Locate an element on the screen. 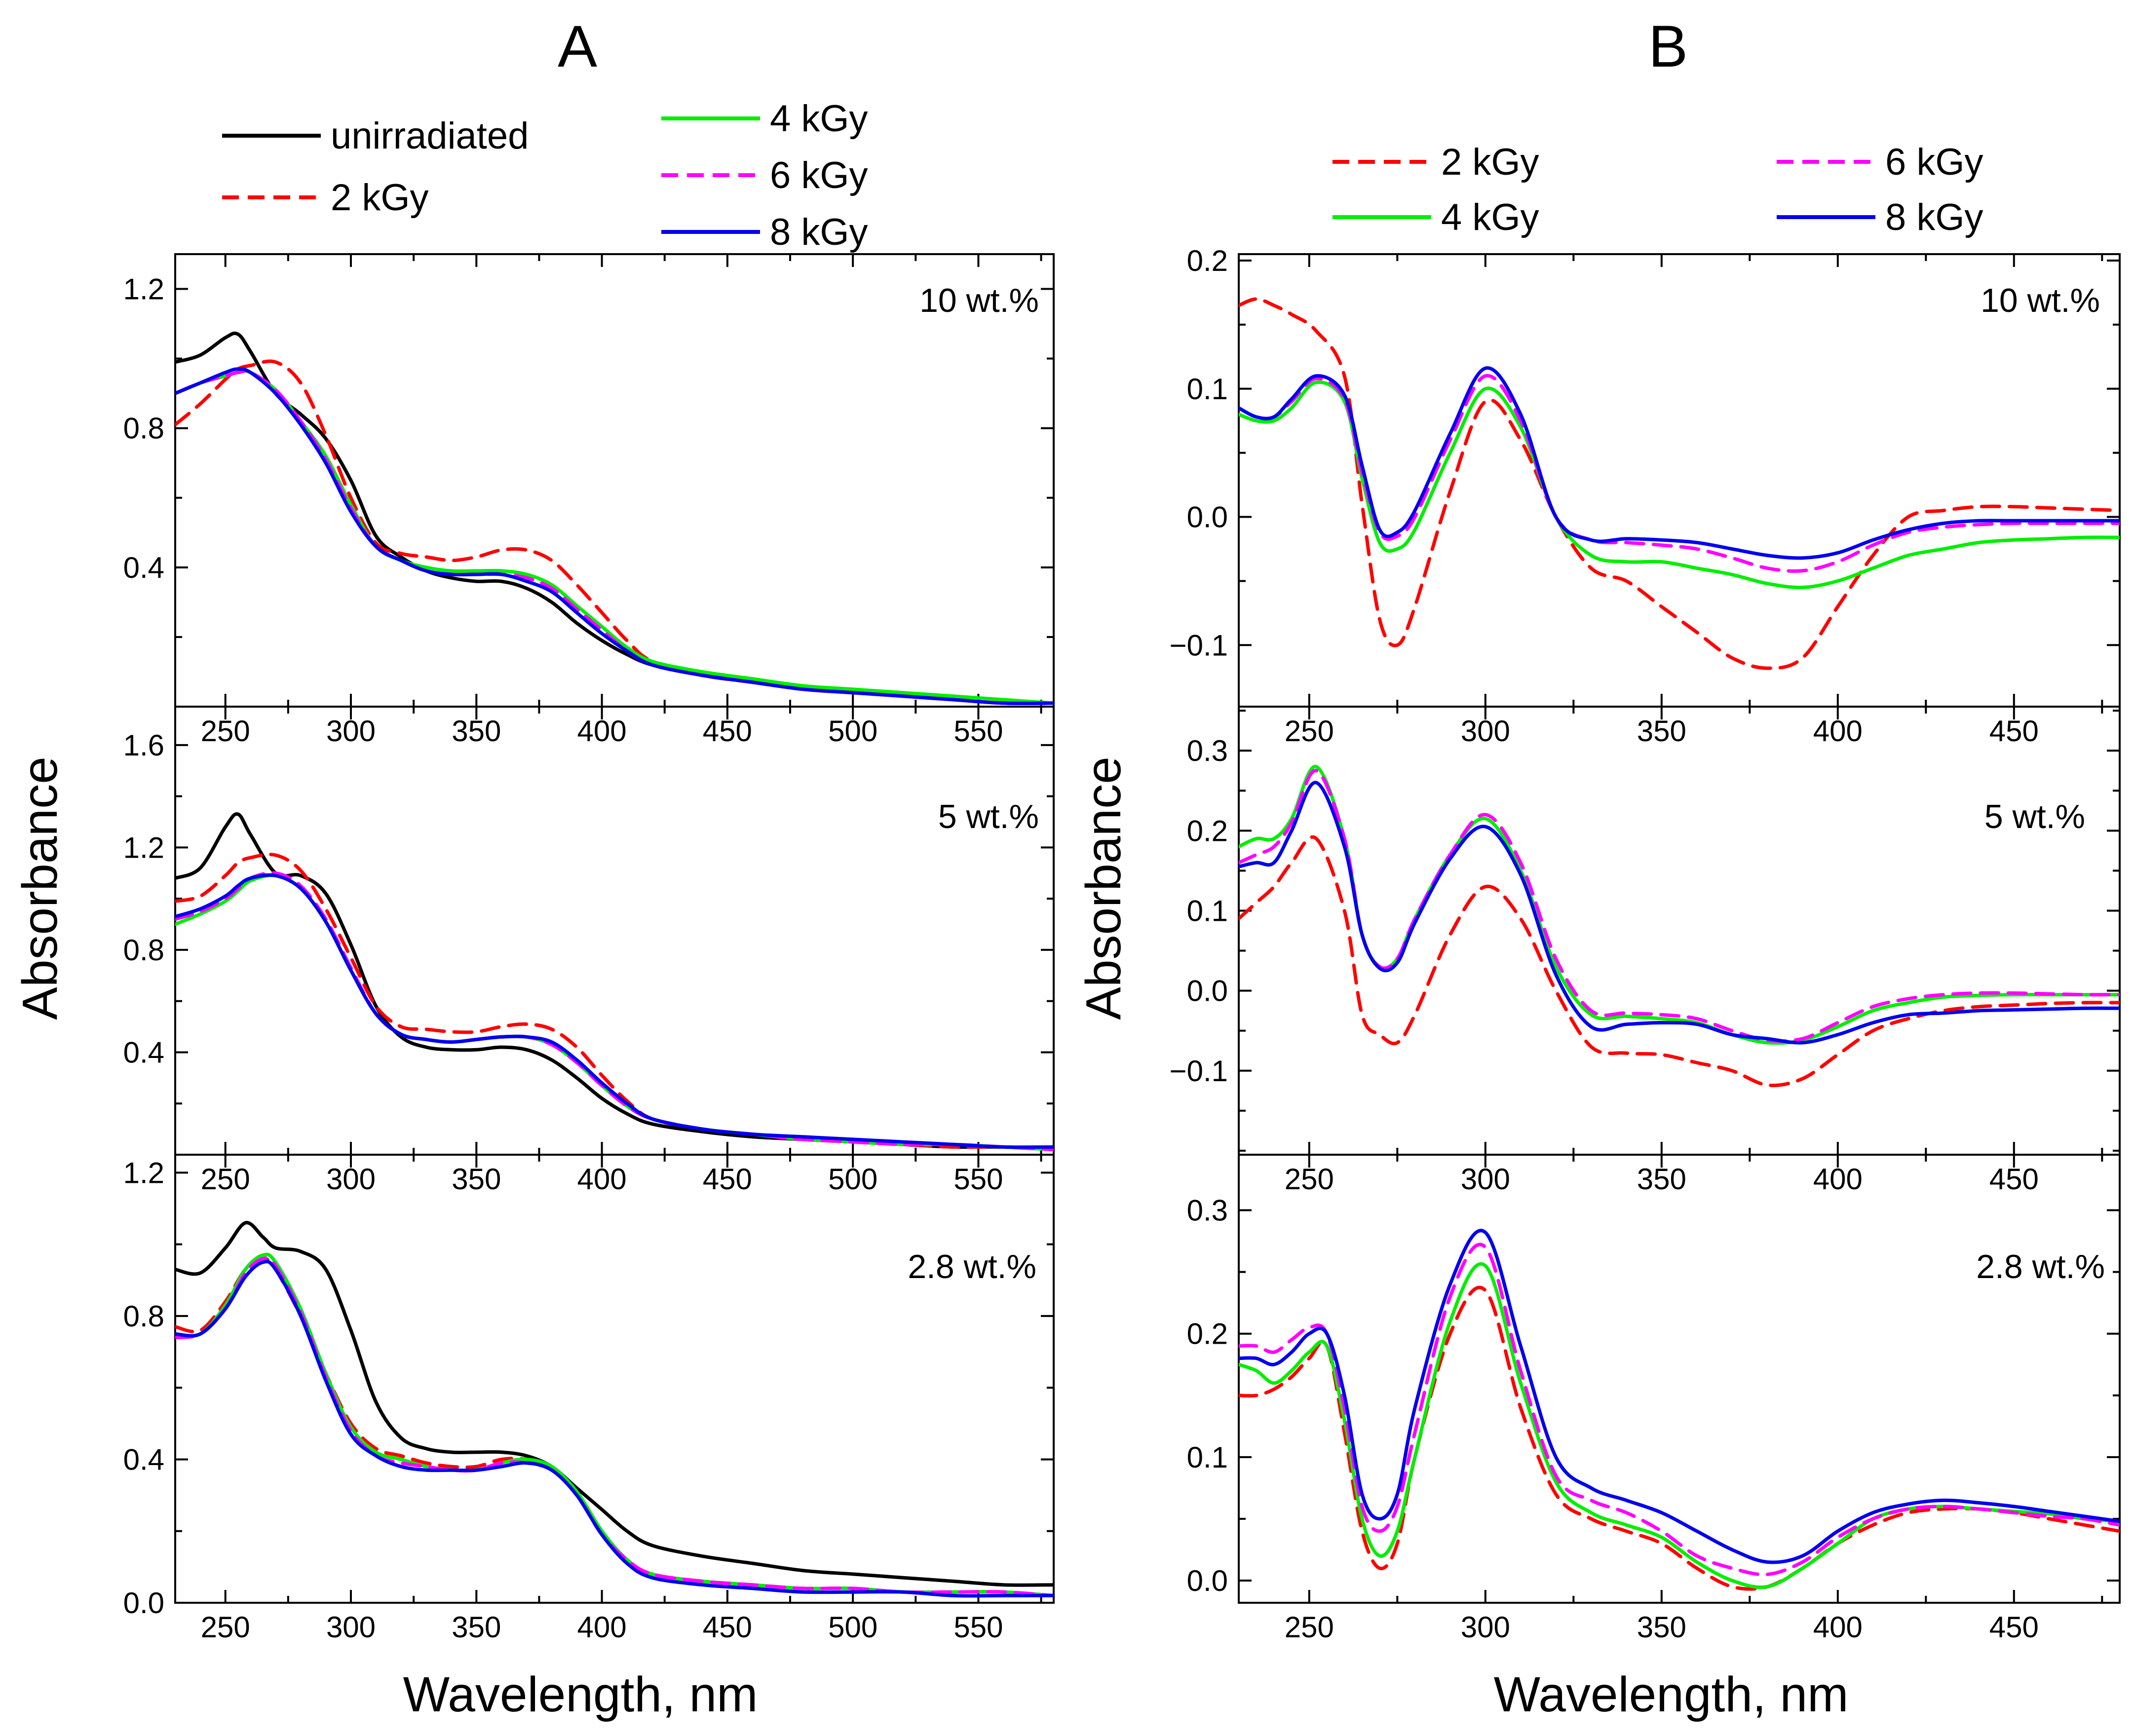  panel-letter-a: A is located at coordinates (577, 46).